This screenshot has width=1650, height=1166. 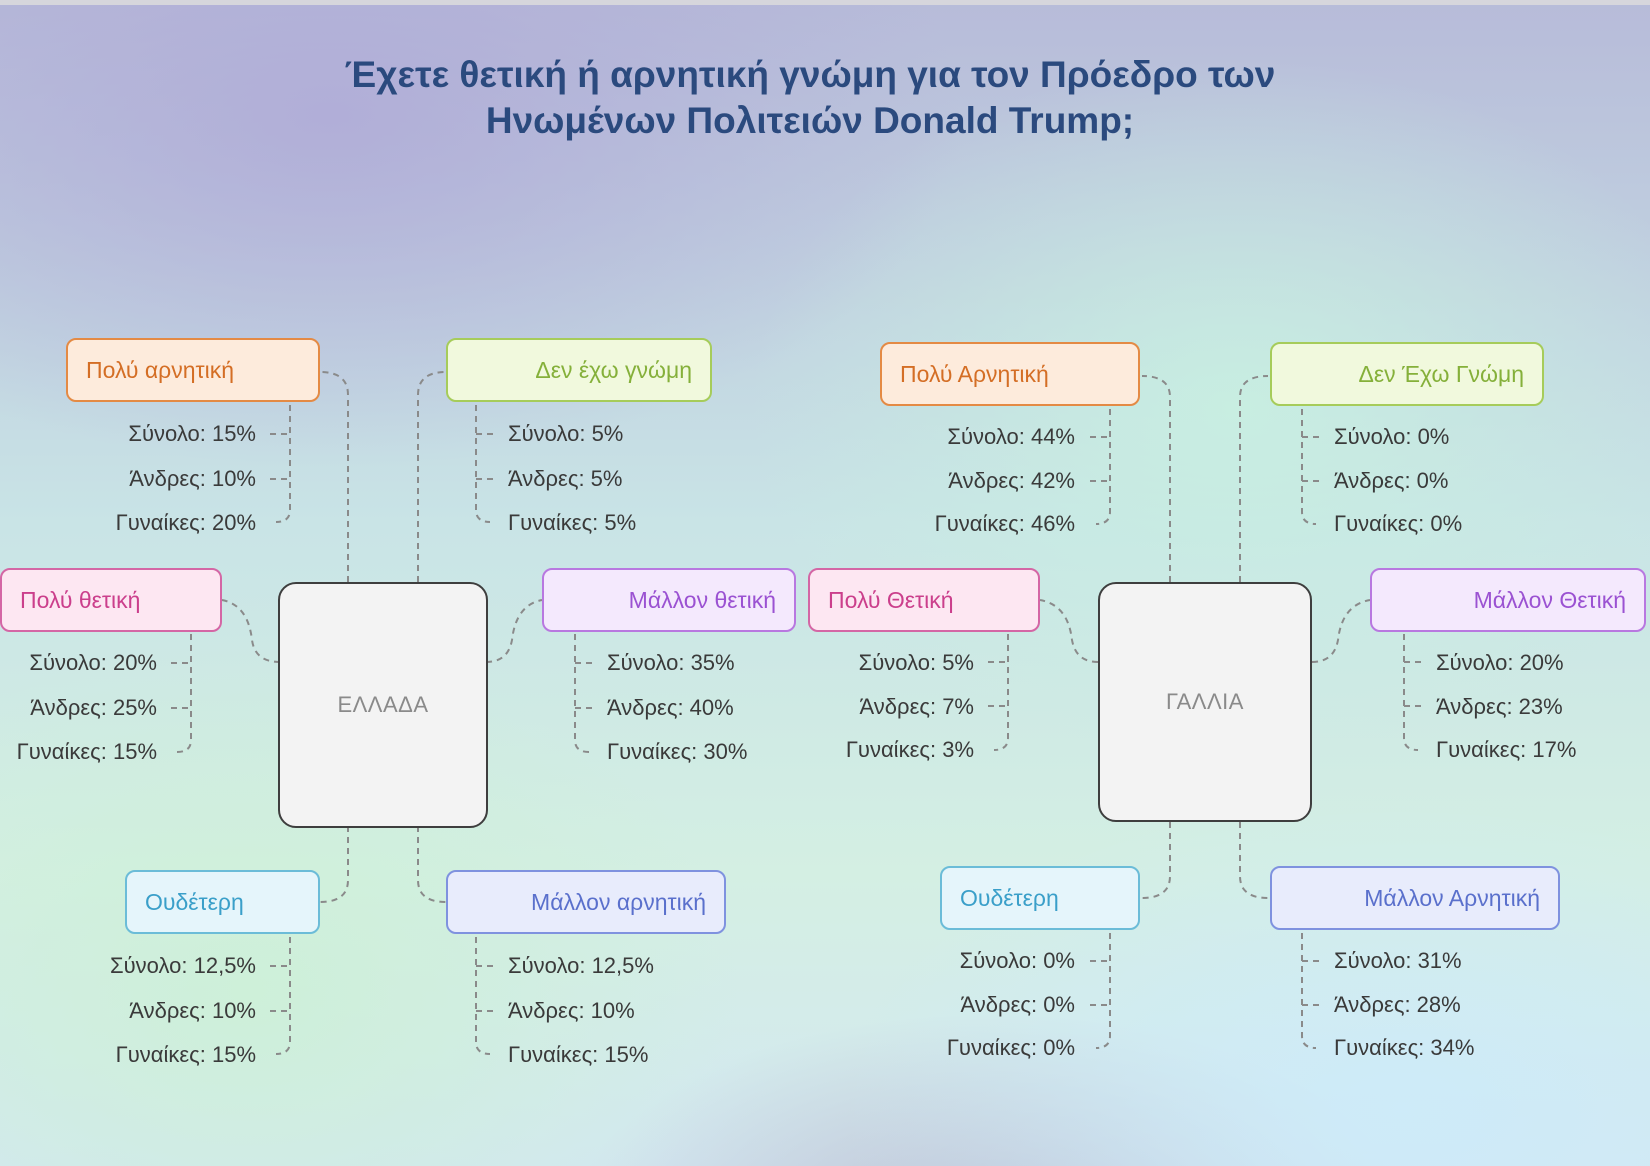 I want to click on stat-france-very-positive-men: Άνδρες: 7%, so click(x=916, y=706).